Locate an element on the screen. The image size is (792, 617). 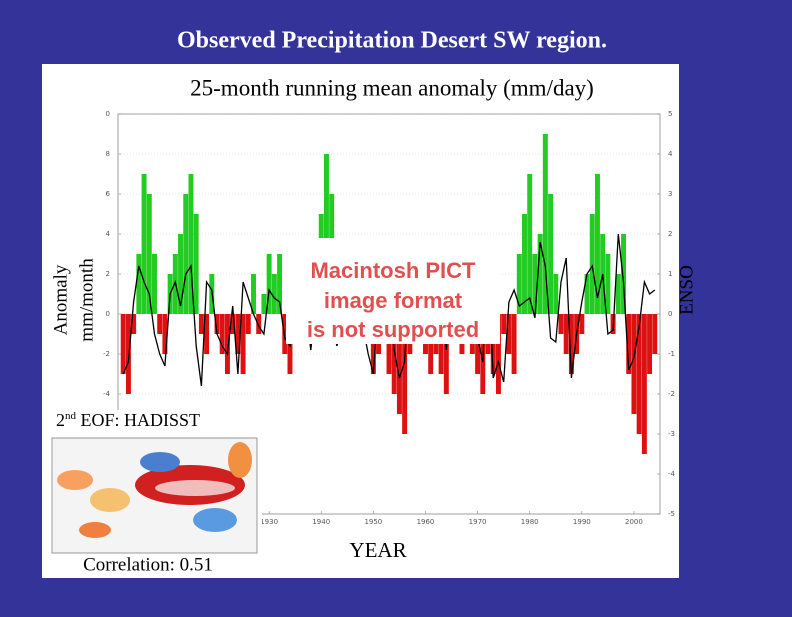
x-tick-label: 1950 is located at coordinates (373, 522).